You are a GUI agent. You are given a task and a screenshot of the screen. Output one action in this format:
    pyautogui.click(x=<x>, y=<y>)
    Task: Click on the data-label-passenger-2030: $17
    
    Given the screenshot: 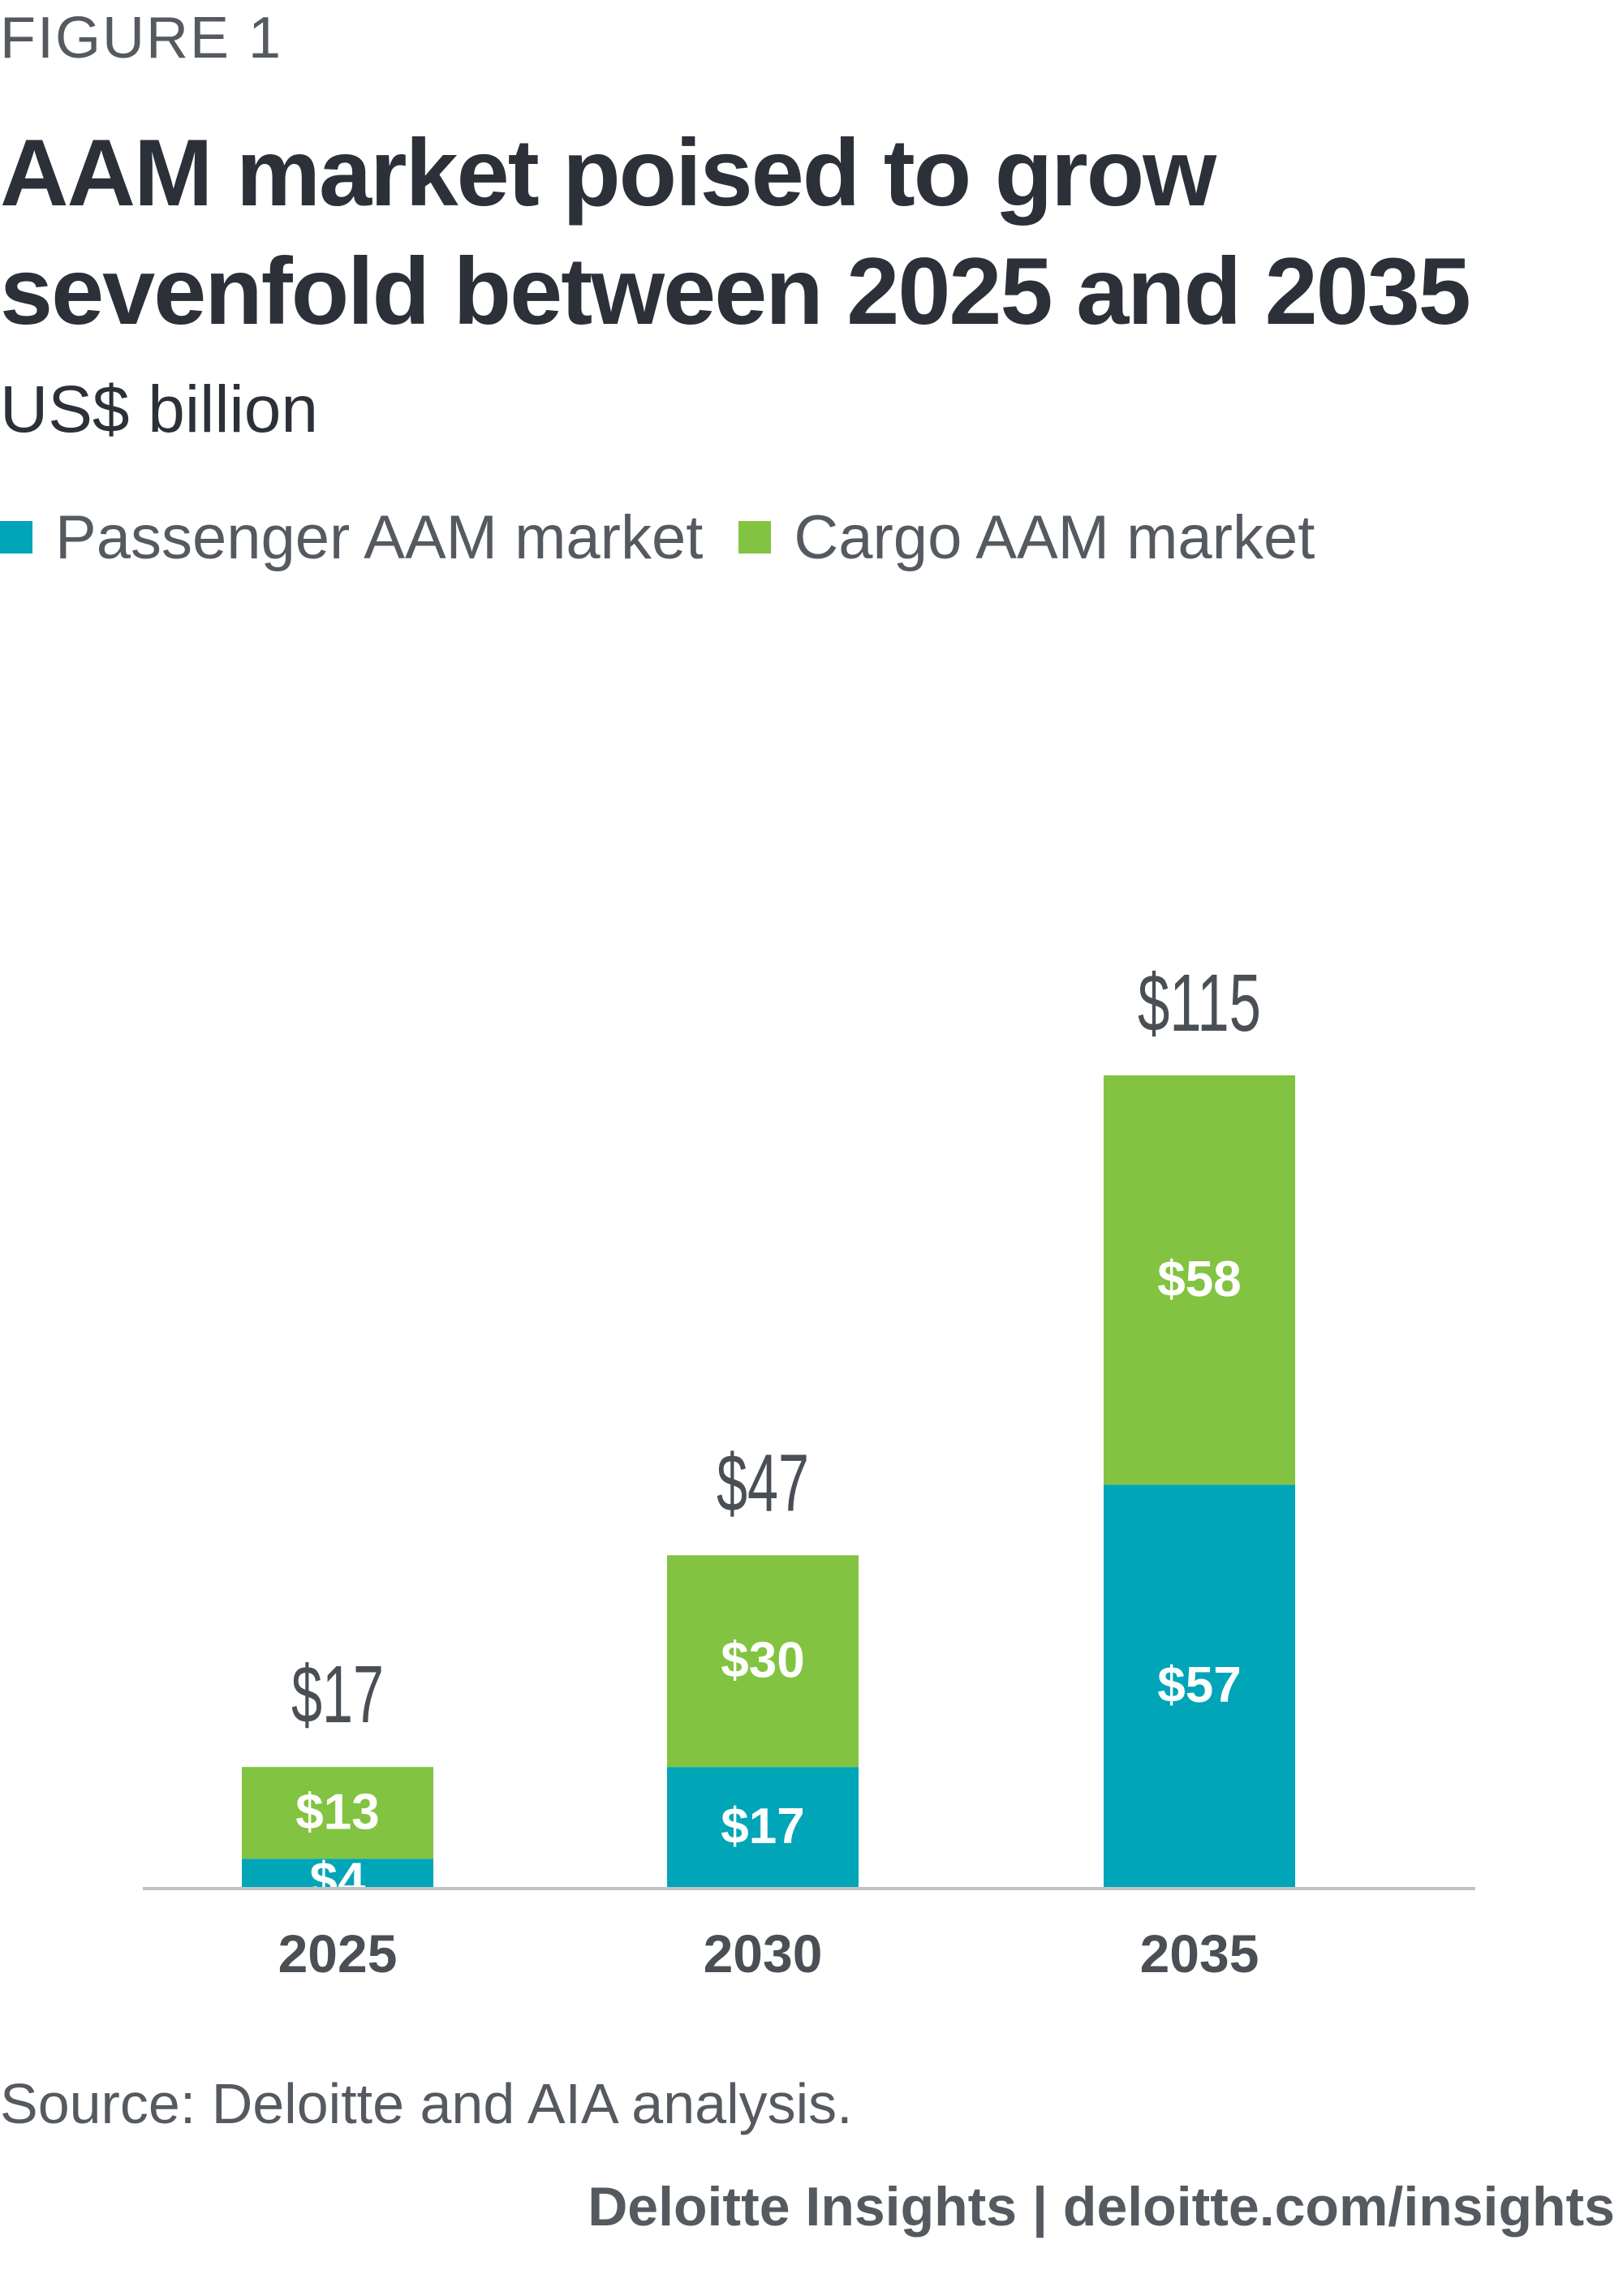 What is the action you would take?
    pyautogui.click(x=762, y=1826)
    